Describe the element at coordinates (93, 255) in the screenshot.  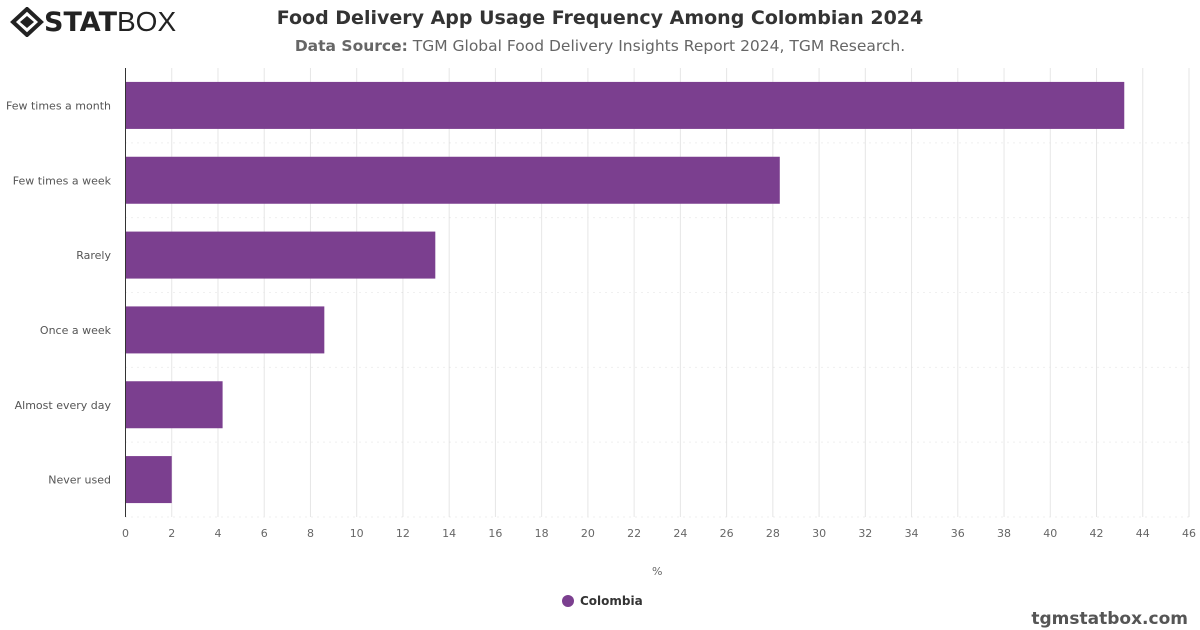
I see `y-category-label: Rarely` at that location.